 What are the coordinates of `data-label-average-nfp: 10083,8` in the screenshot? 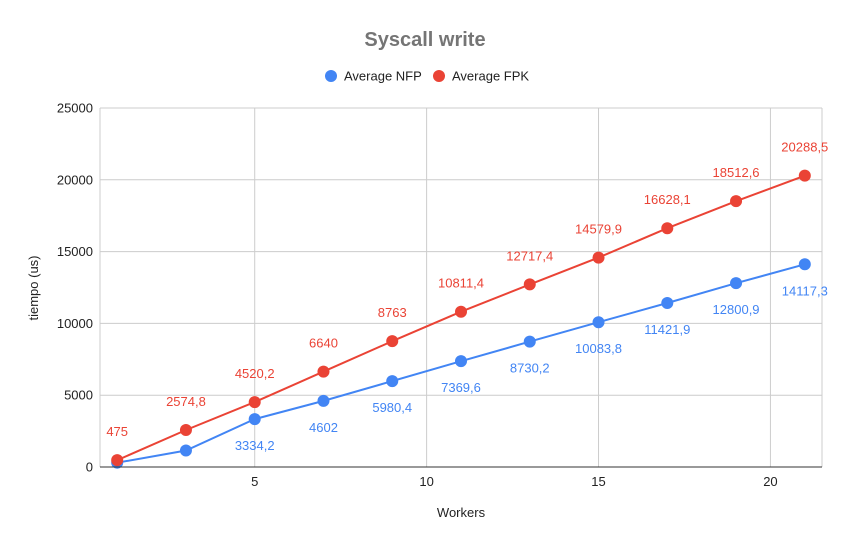 It's located at (598, 348).